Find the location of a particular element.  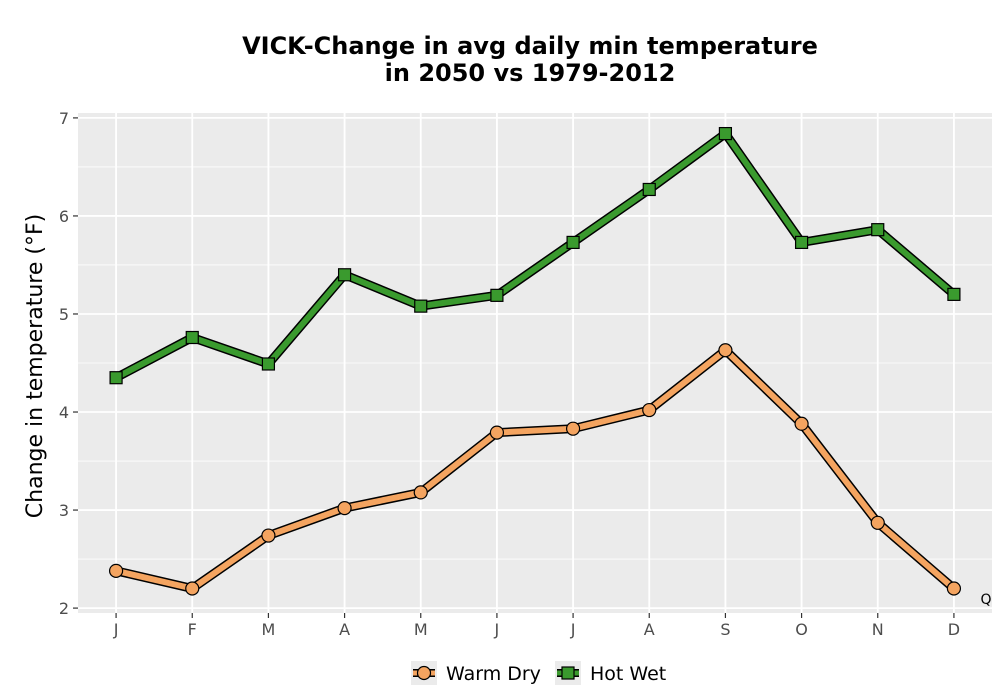

legend-item: Warm Dry is located at coordinates (476, 673).